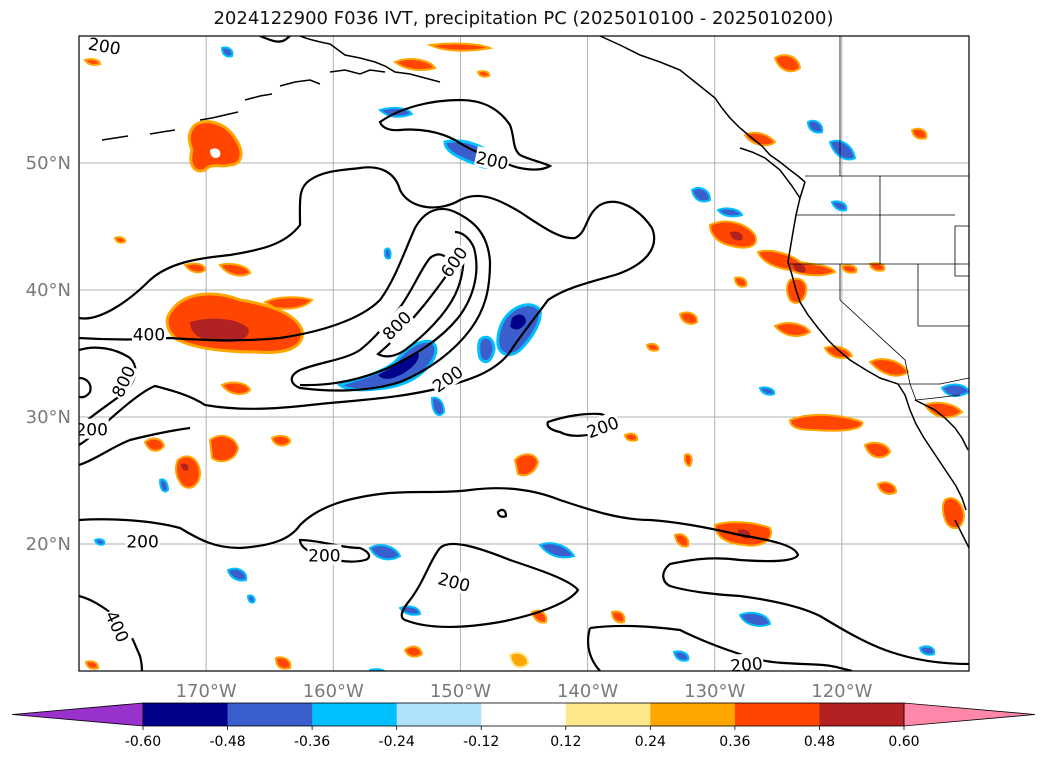 The width and height of the screenshot is (1047, 765). Describe the element at coordinates (143, 742) in the screenshot. I see `colorbar-tick-label: -0.60` at that location.